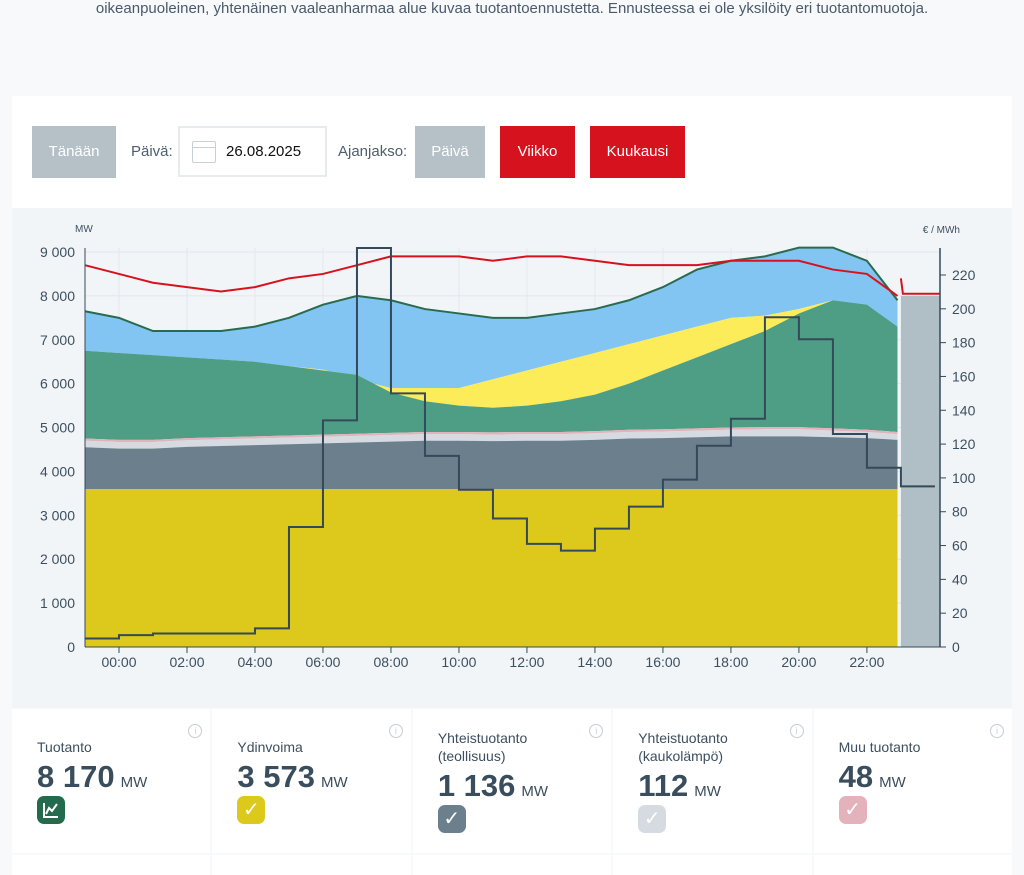  I want to click on y2-tick-label: 220, so click(964, 275).